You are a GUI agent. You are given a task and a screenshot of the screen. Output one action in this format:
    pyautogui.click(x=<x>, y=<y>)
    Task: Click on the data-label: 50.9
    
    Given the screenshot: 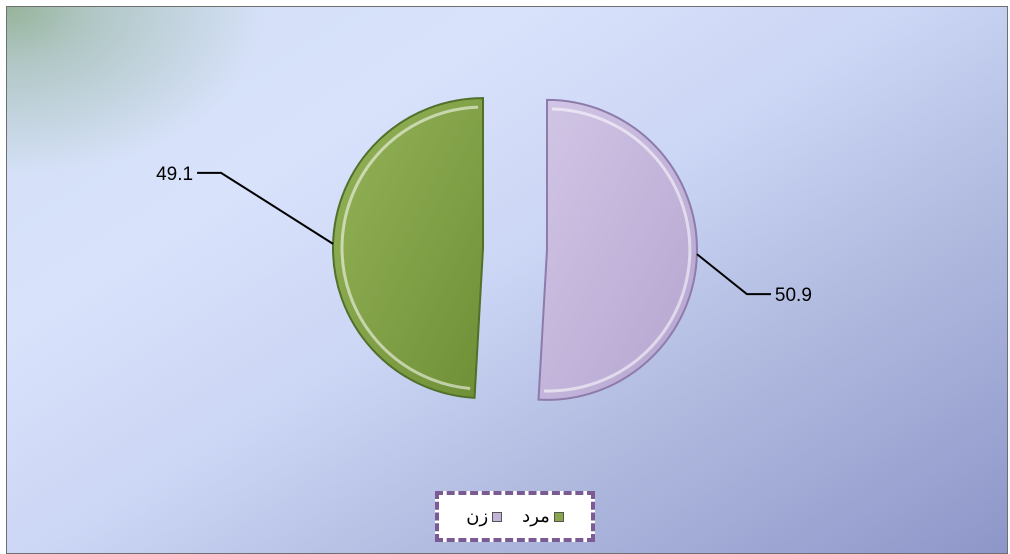 What is the action you would take?
    pyautogui.click(x=793, y=295)
    